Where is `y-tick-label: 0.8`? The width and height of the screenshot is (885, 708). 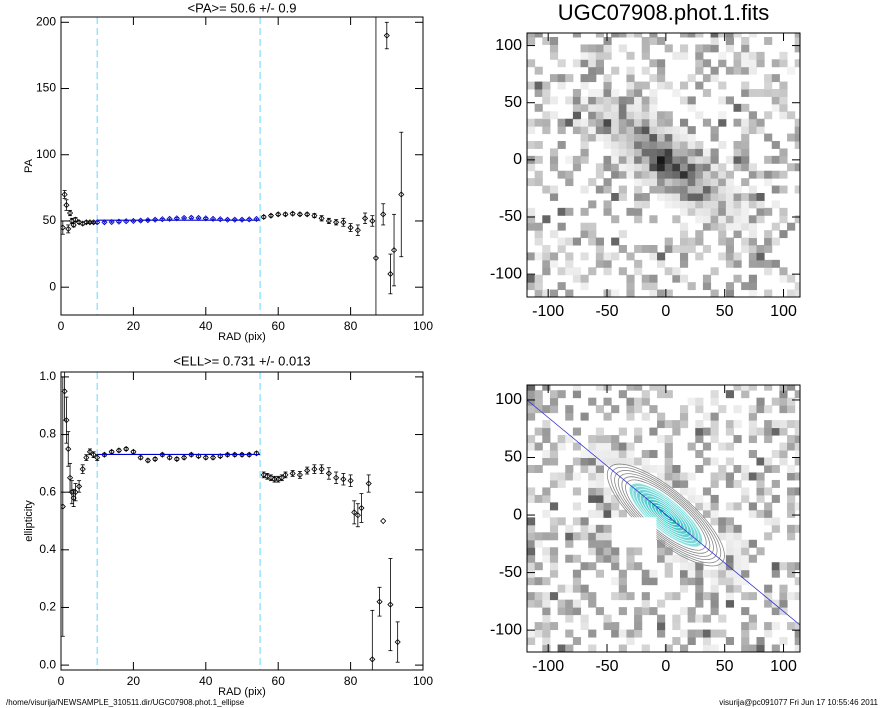 y-tick-label: 0.8 is located at coordinates (47, 434).